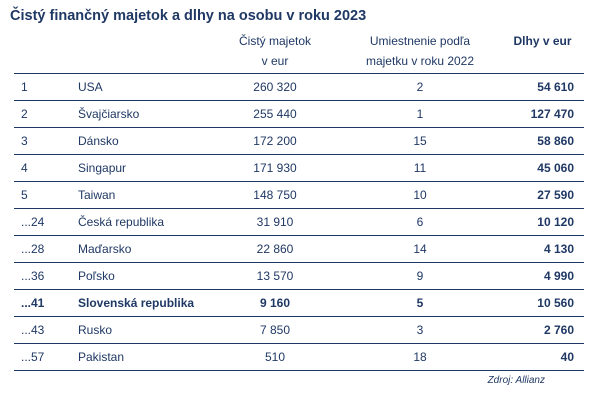 This screenshot has width=598, height=404. What do you see at coordinates (24, 195) in the screenshot?
I see `cell-rank: 5` at bounding box center [24, 195].